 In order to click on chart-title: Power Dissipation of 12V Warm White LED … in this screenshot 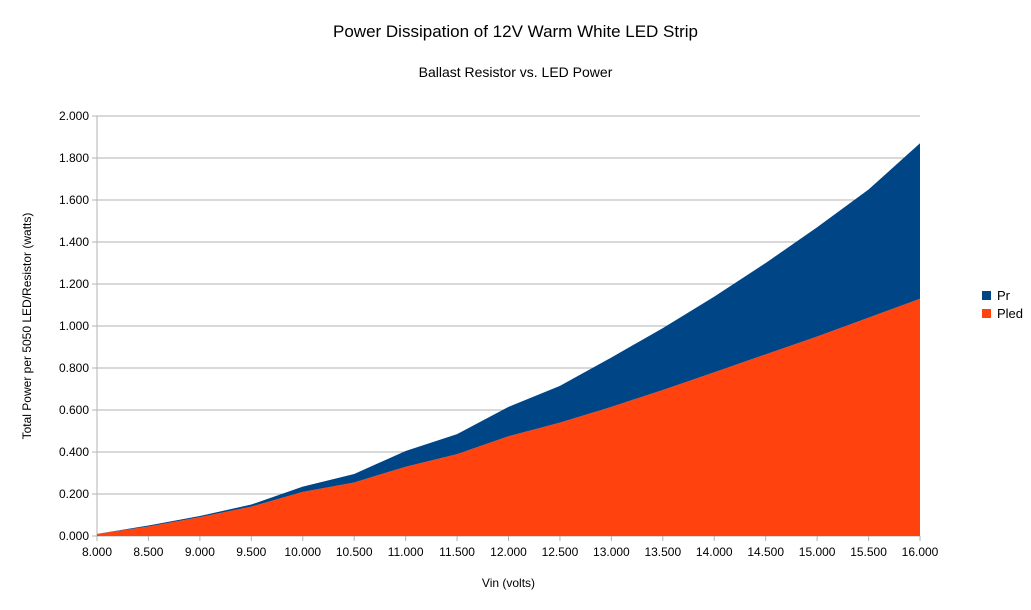, I will do `click(515, 31)`.